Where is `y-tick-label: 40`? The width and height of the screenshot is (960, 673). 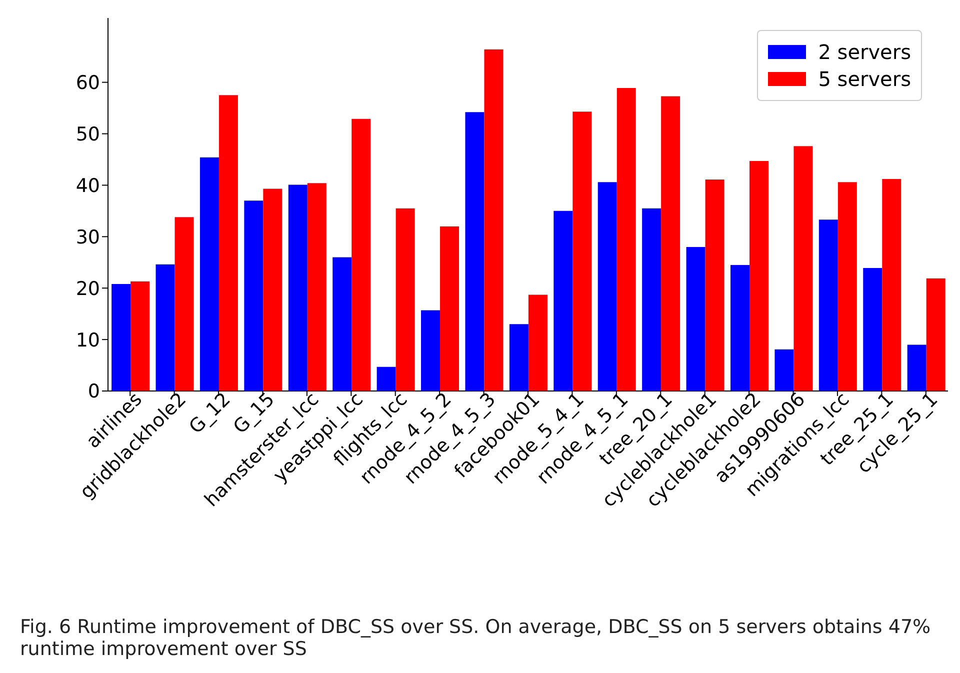
y-tick-label: 40 is located at coordinates (88, 185).